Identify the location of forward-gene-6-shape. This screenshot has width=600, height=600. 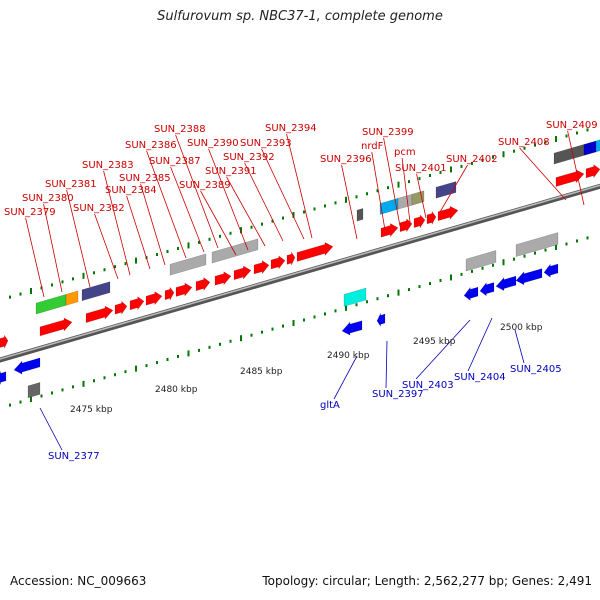
(169, 293).